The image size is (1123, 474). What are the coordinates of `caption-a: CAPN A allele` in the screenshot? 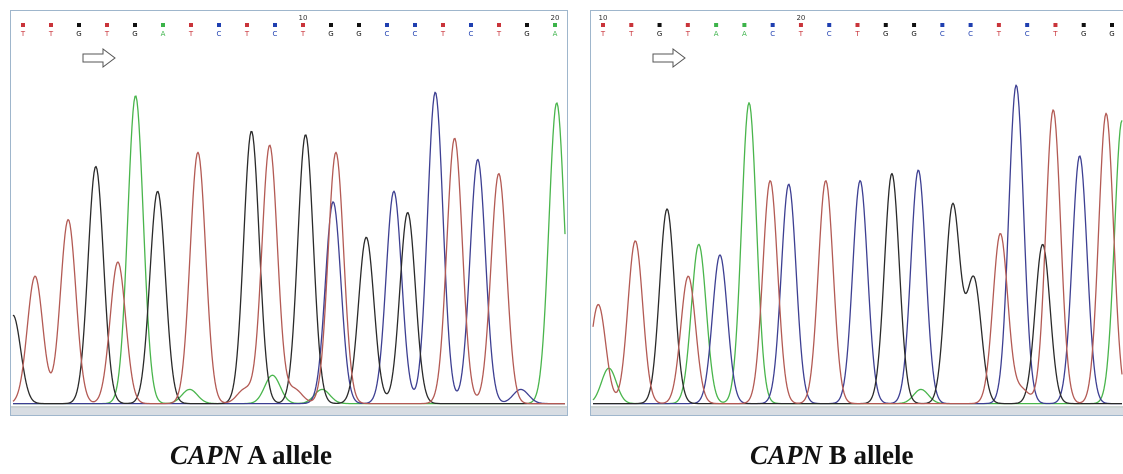 It's located at (251, 455).